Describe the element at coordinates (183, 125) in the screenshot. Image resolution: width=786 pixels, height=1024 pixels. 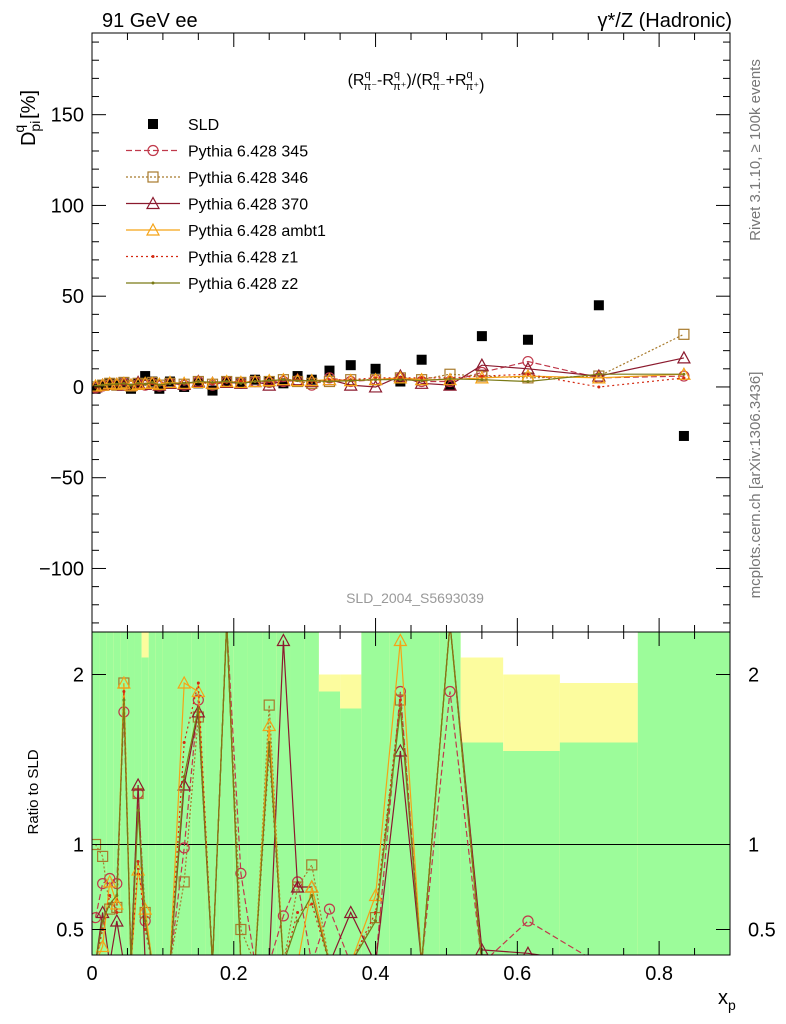
I see `legend-entry: SLD` at that location.